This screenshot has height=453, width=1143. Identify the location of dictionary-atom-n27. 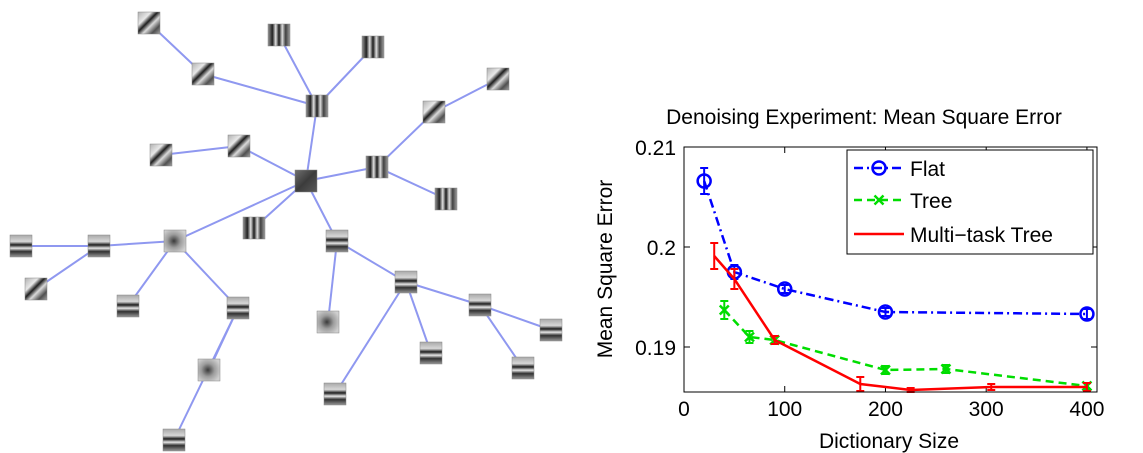
(551, 330).